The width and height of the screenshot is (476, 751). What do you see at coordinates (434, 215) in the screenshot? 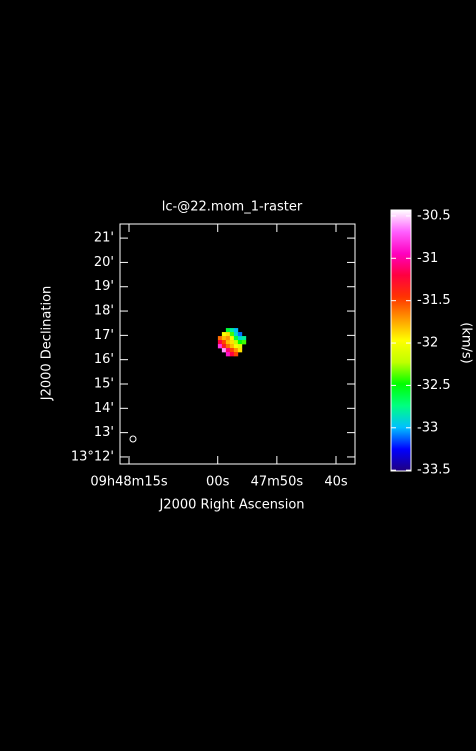
I see `colorbar-tick-label: -30.5` at bounding box center [434, 215].